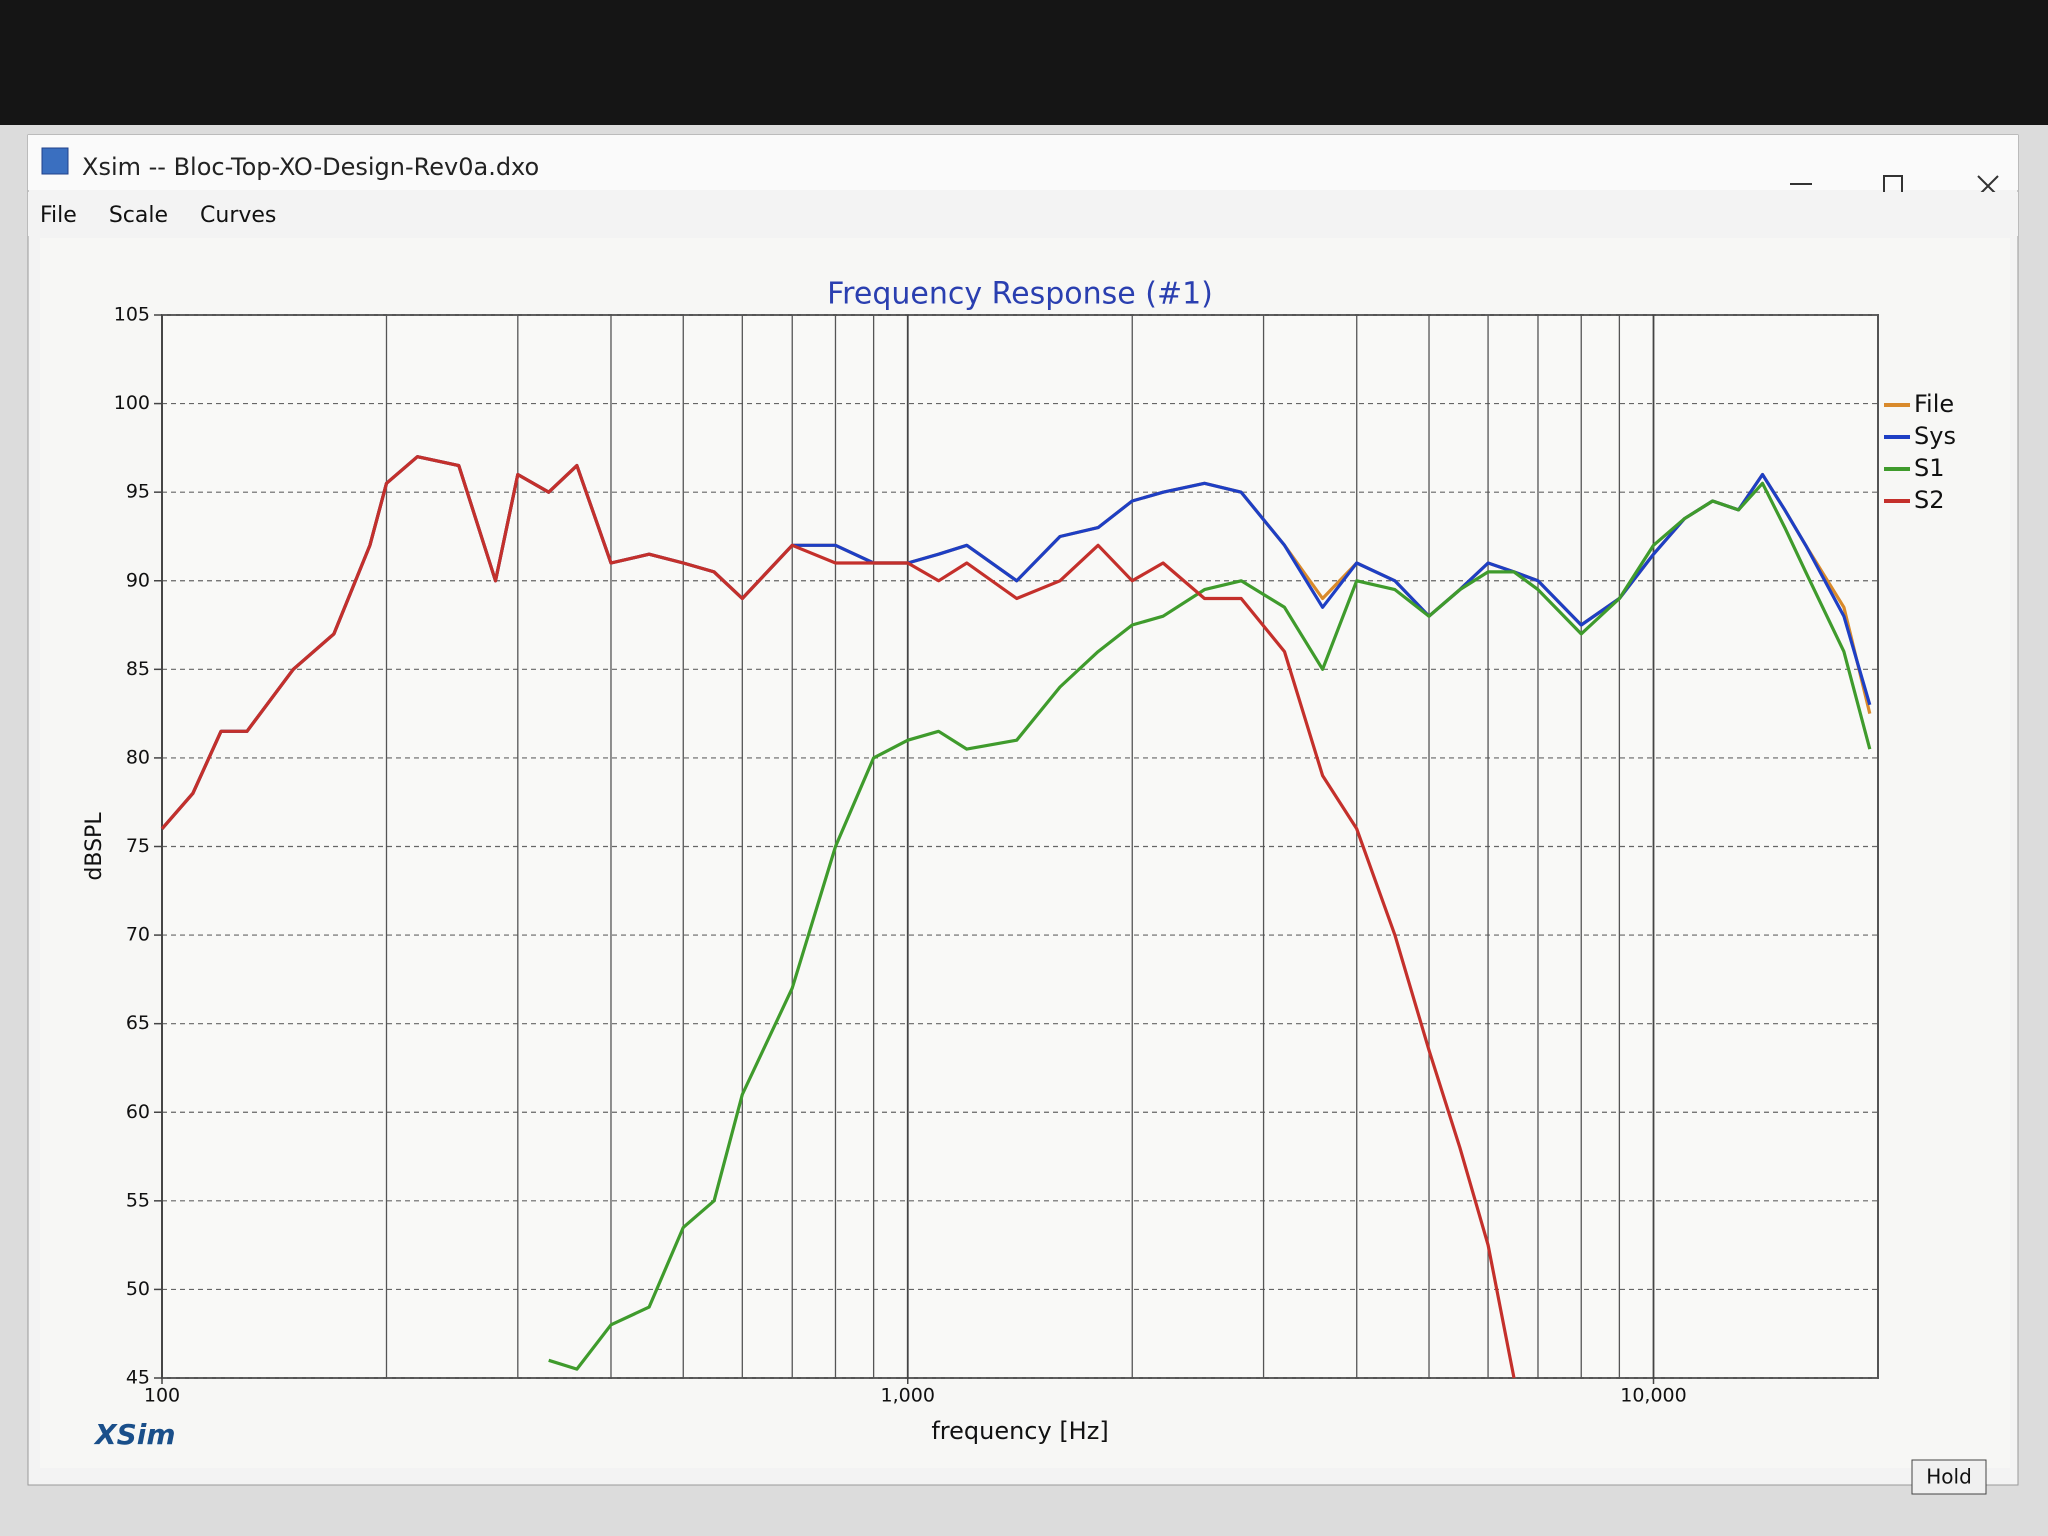 This screenshot has width=2048, height=1536. Describe the element at coordinates (1929, 468) in the screenshot. I see `legend-label: S1` at that location.